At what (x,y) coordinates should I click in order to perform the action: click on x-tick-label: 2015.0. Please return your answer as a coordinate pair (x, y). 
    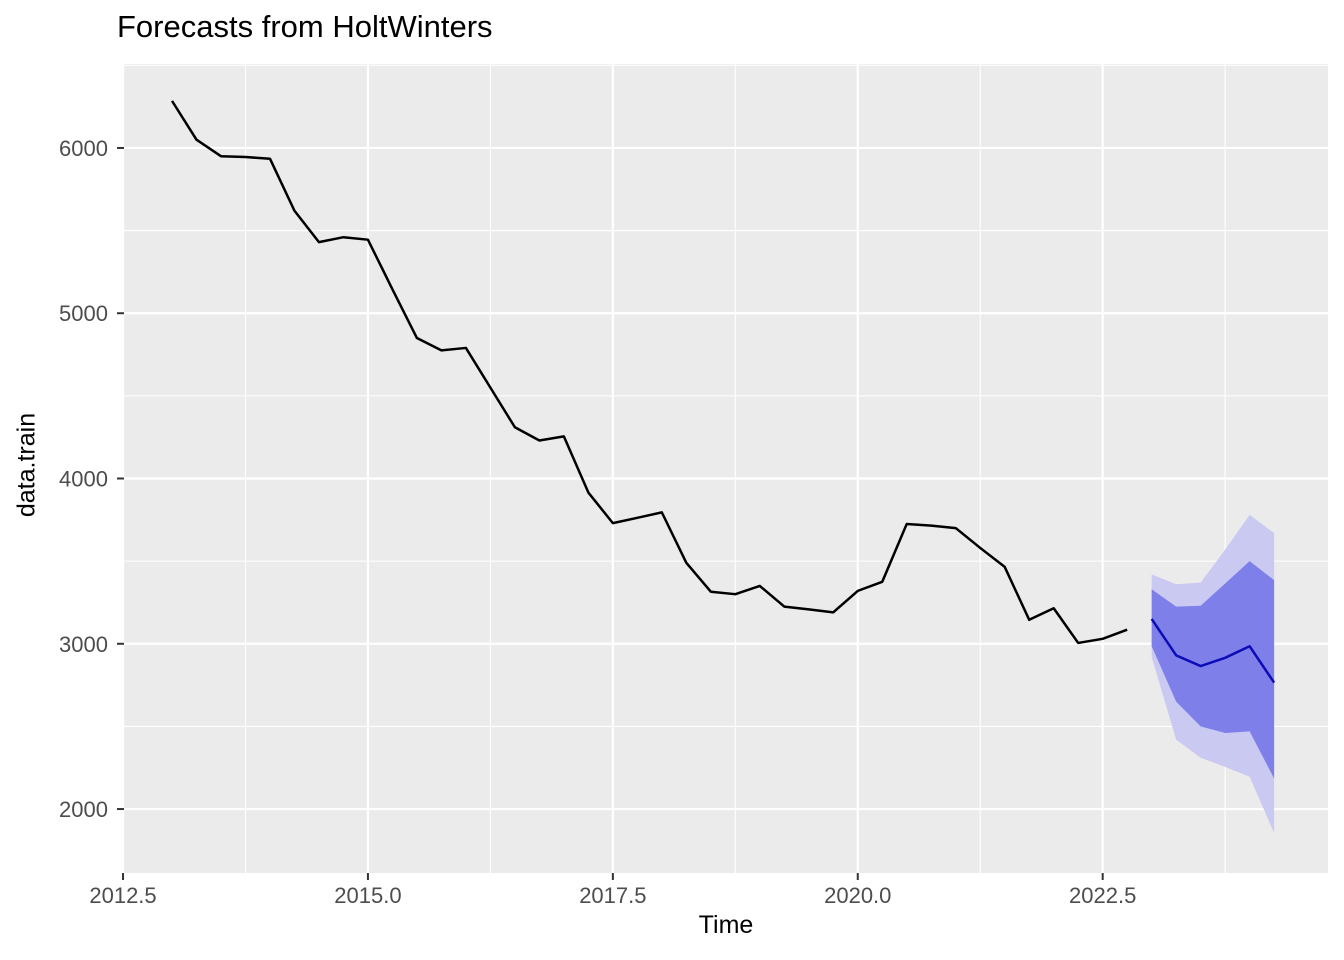
    Looking at the image, I should click on (367, 895).